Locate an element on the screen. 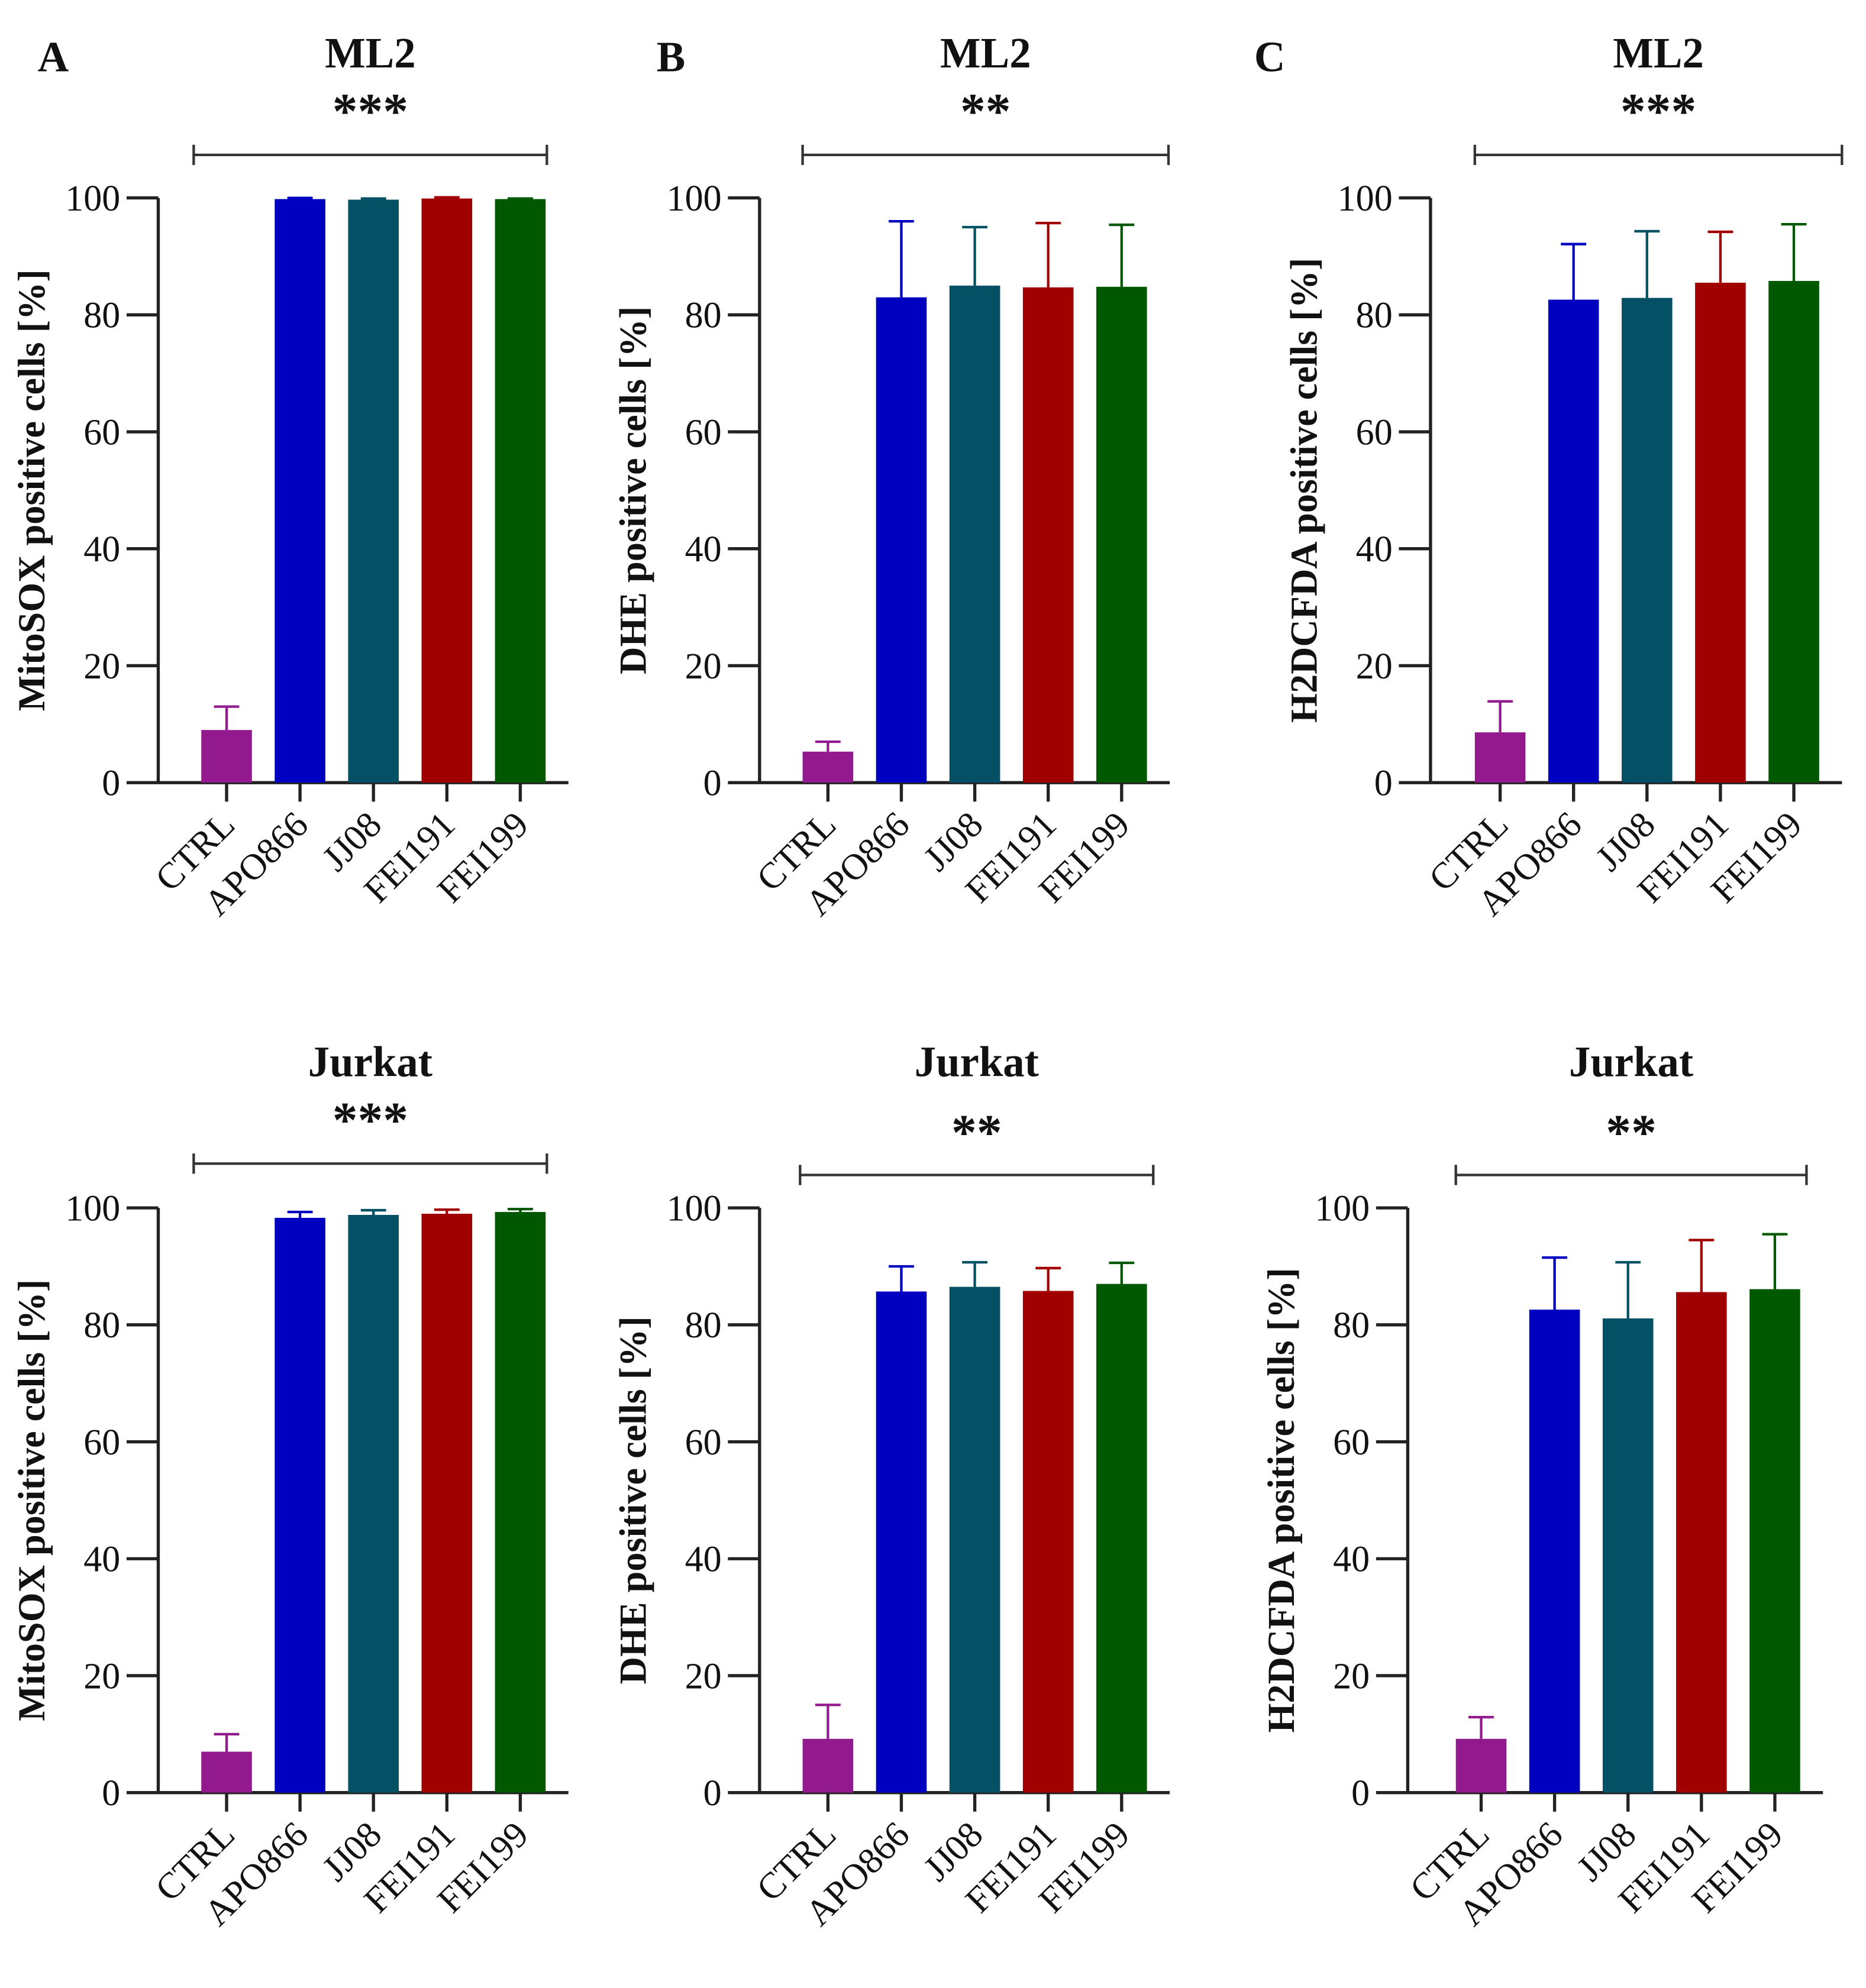 This screenshot has height=1988, width=1866. panel-letter: C is located at coordinates (1270, 57).